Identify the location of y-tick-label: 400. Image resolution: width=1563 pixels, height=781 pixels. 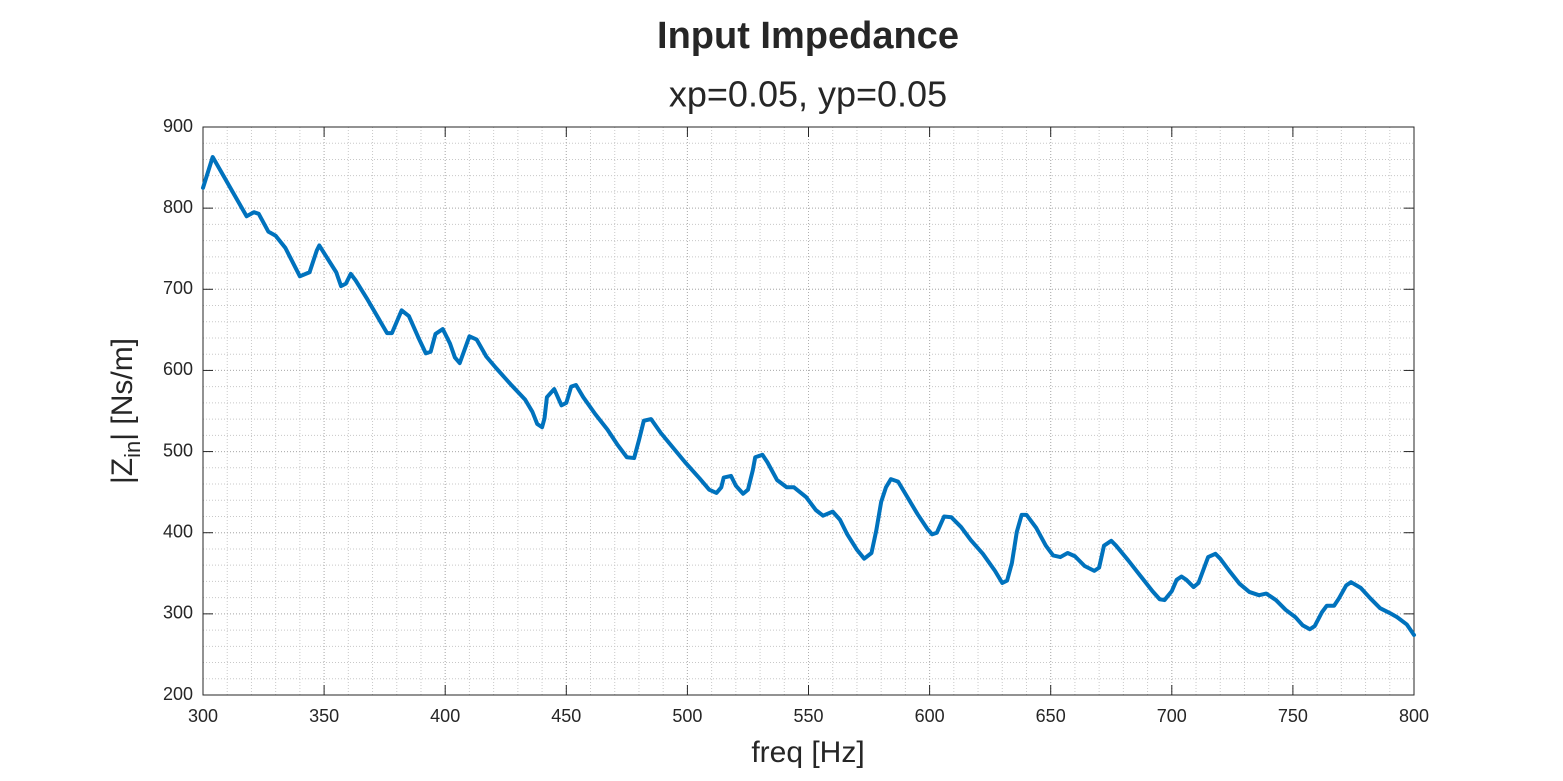
(178, 531).